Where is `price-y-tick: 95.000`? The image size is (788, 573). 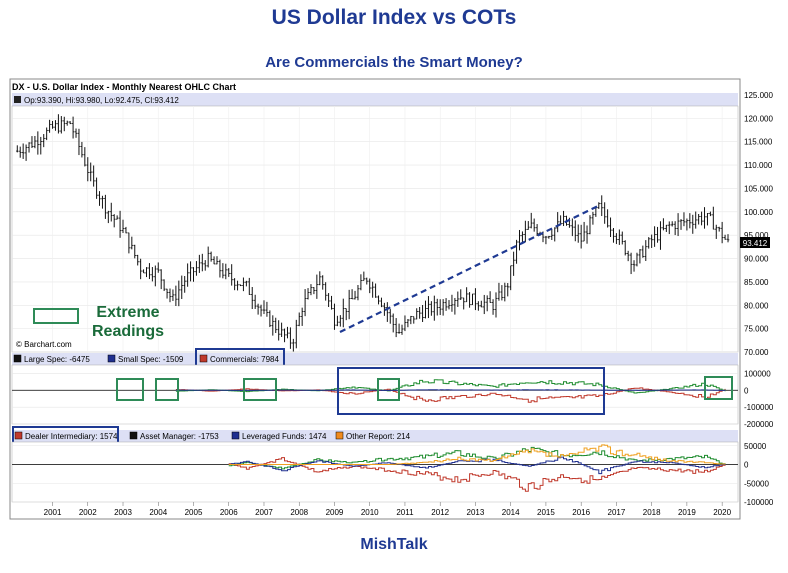
price-y-tick: 95.000 is located at coordinates (756, 235).